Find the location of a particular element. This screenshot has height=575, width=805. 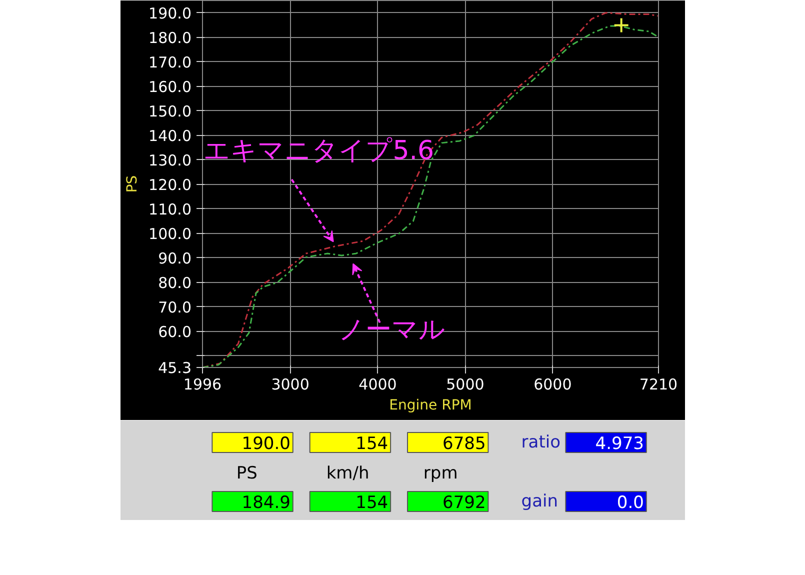

y-tick-label: 110.0 is located at coordinates (170, 209).